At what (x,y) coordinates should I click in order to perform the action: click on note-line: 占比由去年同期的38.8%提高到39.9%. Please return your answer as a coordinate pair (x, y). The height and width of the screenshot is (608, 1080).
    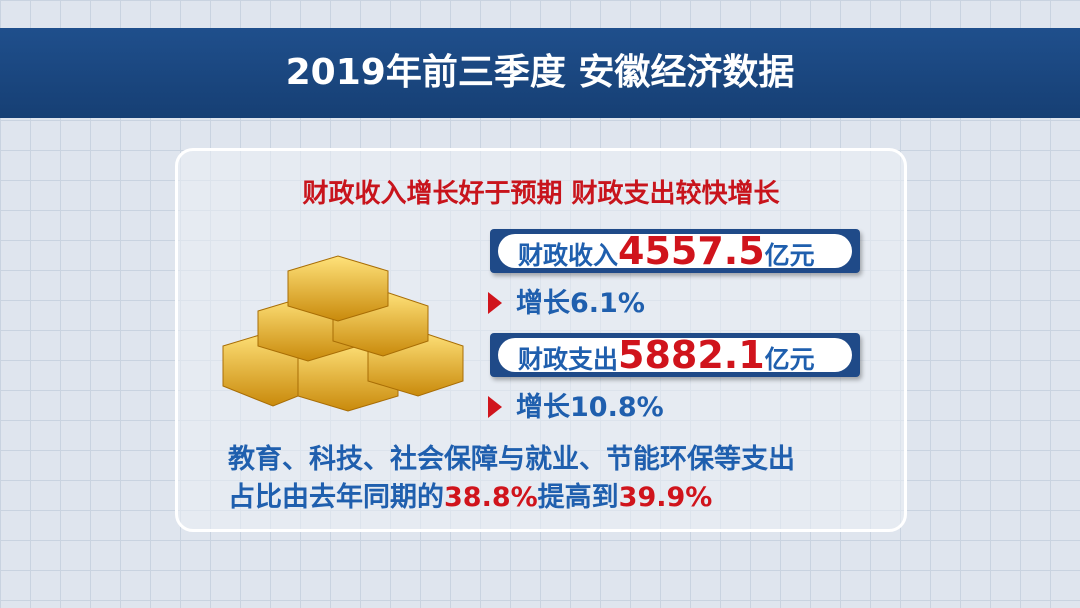
    Looking at the image, I should click on (511, 498).